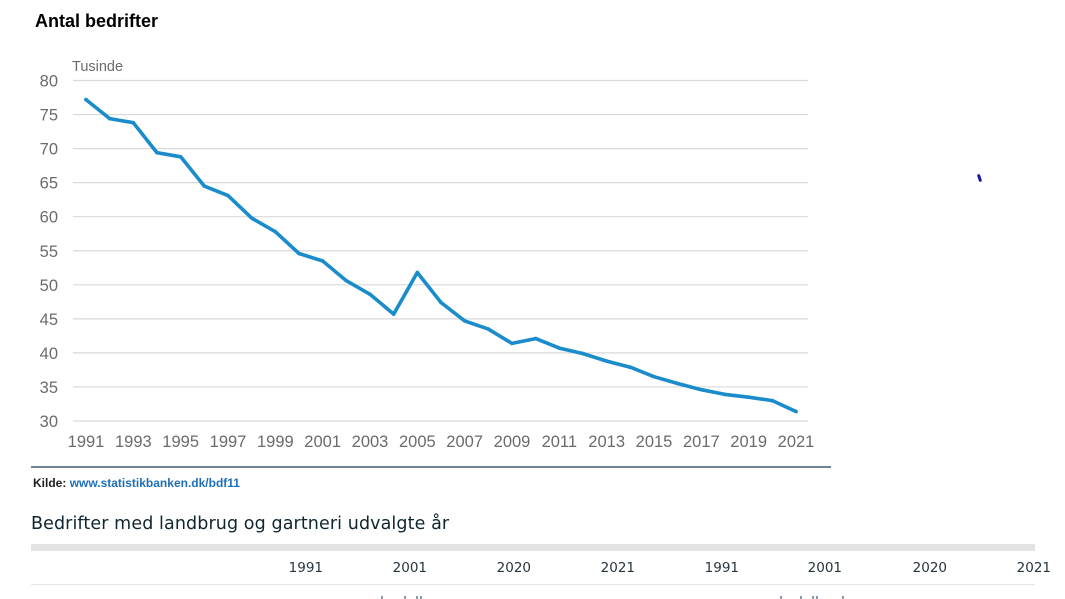 The height and width of the screenshot is (599, 1065). Describe the element at coordinates (228, 195) in the screenshot. I see `data-point-1997` at that location.